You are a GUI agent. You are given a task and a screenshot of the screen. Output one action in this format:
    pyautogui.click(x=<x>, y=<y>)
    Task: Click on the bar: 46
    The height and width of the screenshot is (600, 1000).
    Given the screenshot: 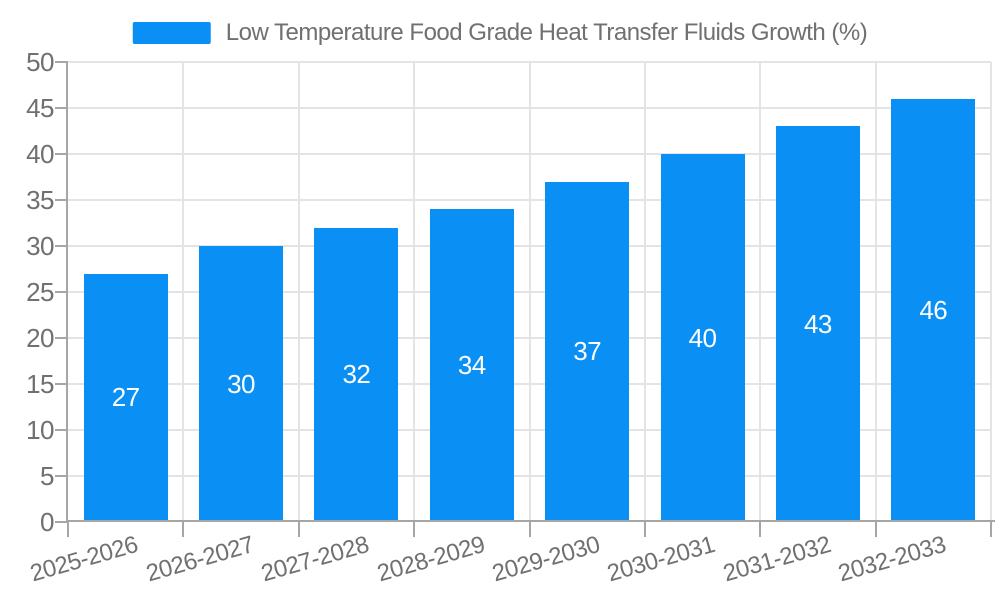 What is the action you would take?
    pyautogui.click(x=933, y=310)
    